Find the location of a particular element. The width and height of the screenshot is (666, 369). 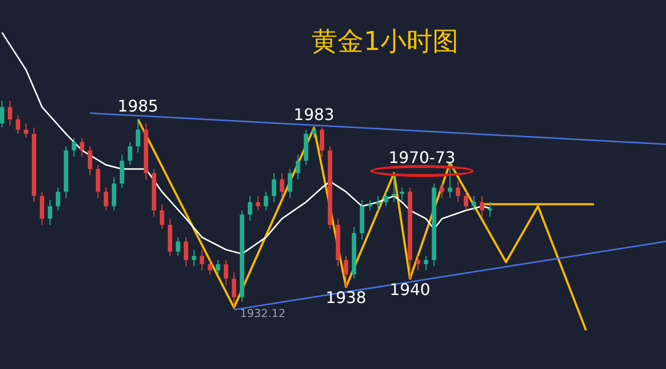

annotation: 1970-73 is located at coordinates (422, 157).